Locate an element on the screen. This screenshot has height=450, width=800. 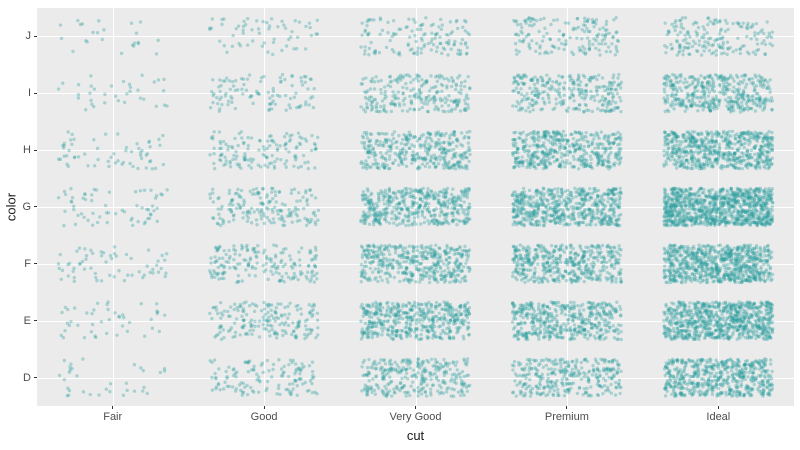
y-axis-labels: J I H G F E D is located at coordinates (15, 207).